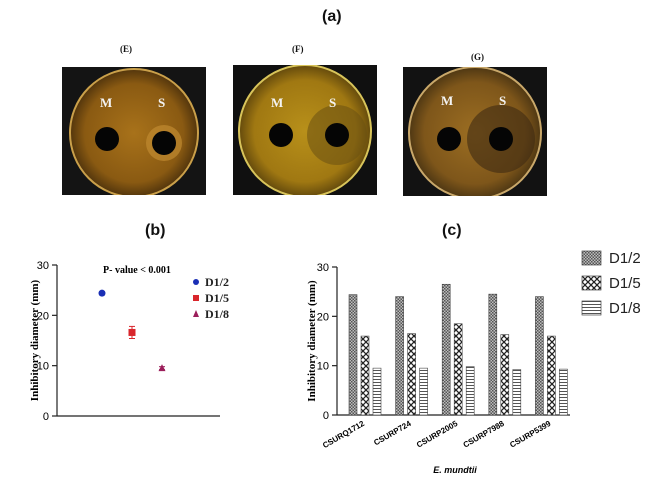 The image size is (672, 494). What do you see at coordinates (326, 416) in the screenshot?
I see `y-tick-label-c: 0` at bounding box center [326, 416].